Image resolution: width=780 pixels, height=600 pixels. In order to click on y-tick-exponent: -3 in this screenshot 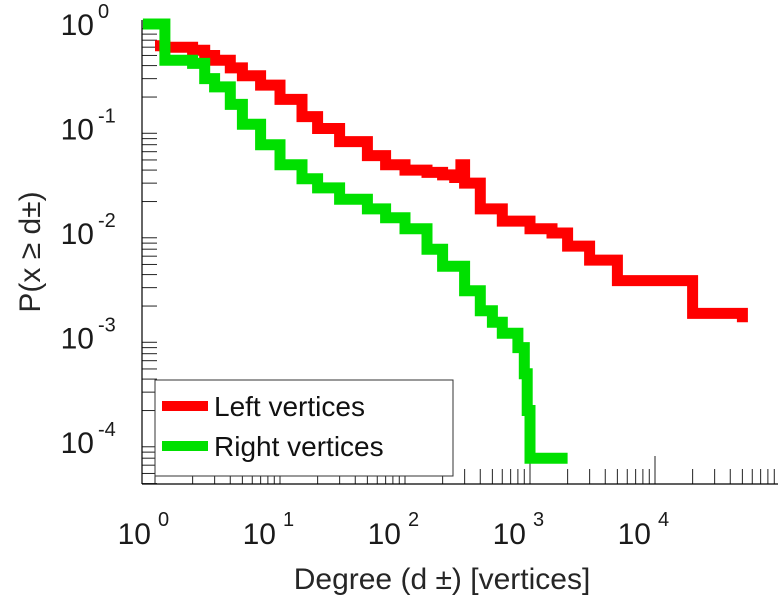, I will do `click(107, 326)`.